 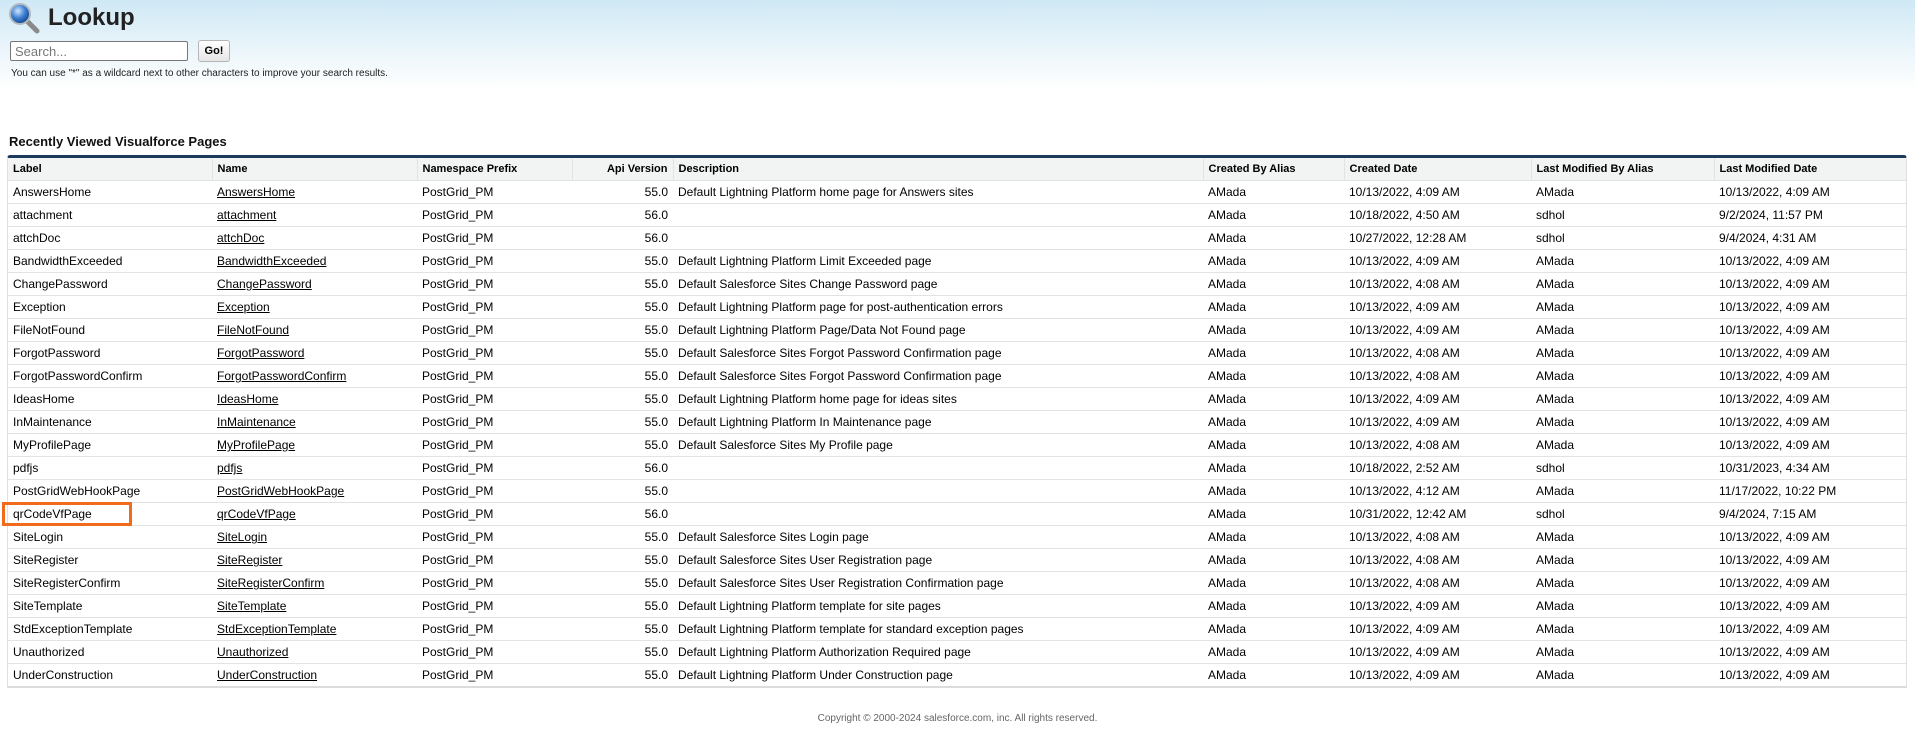 I want to click on cell-label: InMaintenance, so click(x=110, y=422).